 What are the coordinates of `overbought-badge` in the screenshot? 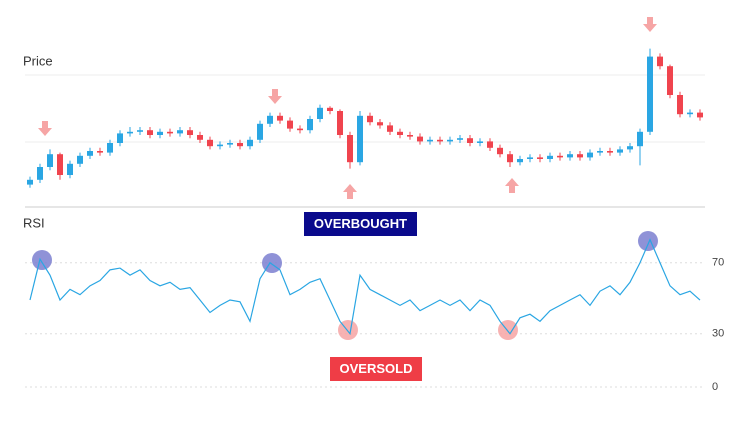 It's located at (360, 224).